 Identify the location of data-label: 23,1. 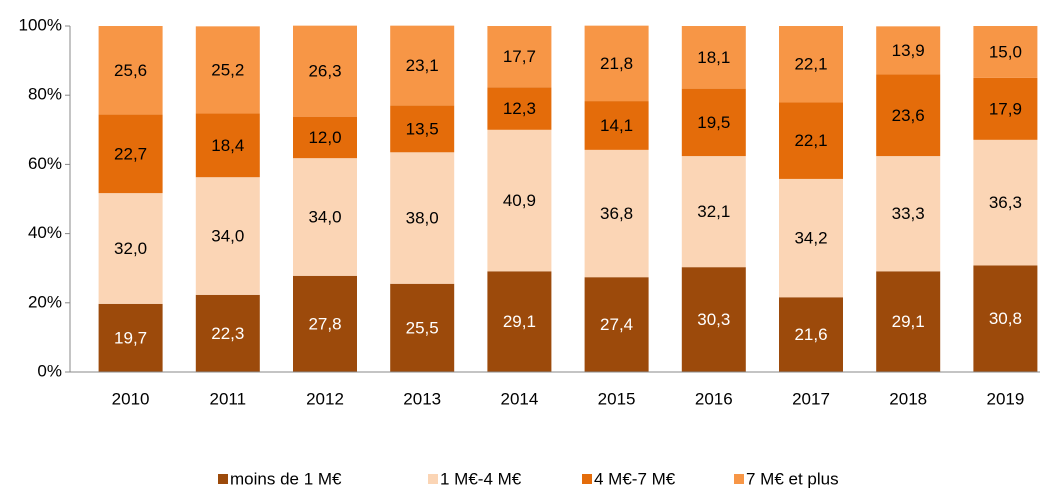
(422, 65).